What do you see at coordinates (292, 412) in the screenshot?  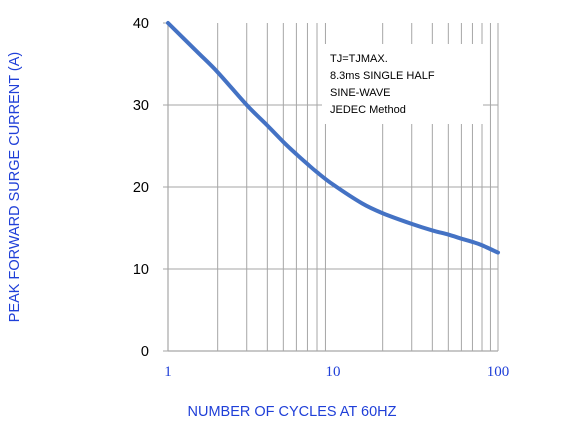 I see `x-axis-label: NUMBER OF CYCLES AT 60HZ` at bounding box center [292, 412].